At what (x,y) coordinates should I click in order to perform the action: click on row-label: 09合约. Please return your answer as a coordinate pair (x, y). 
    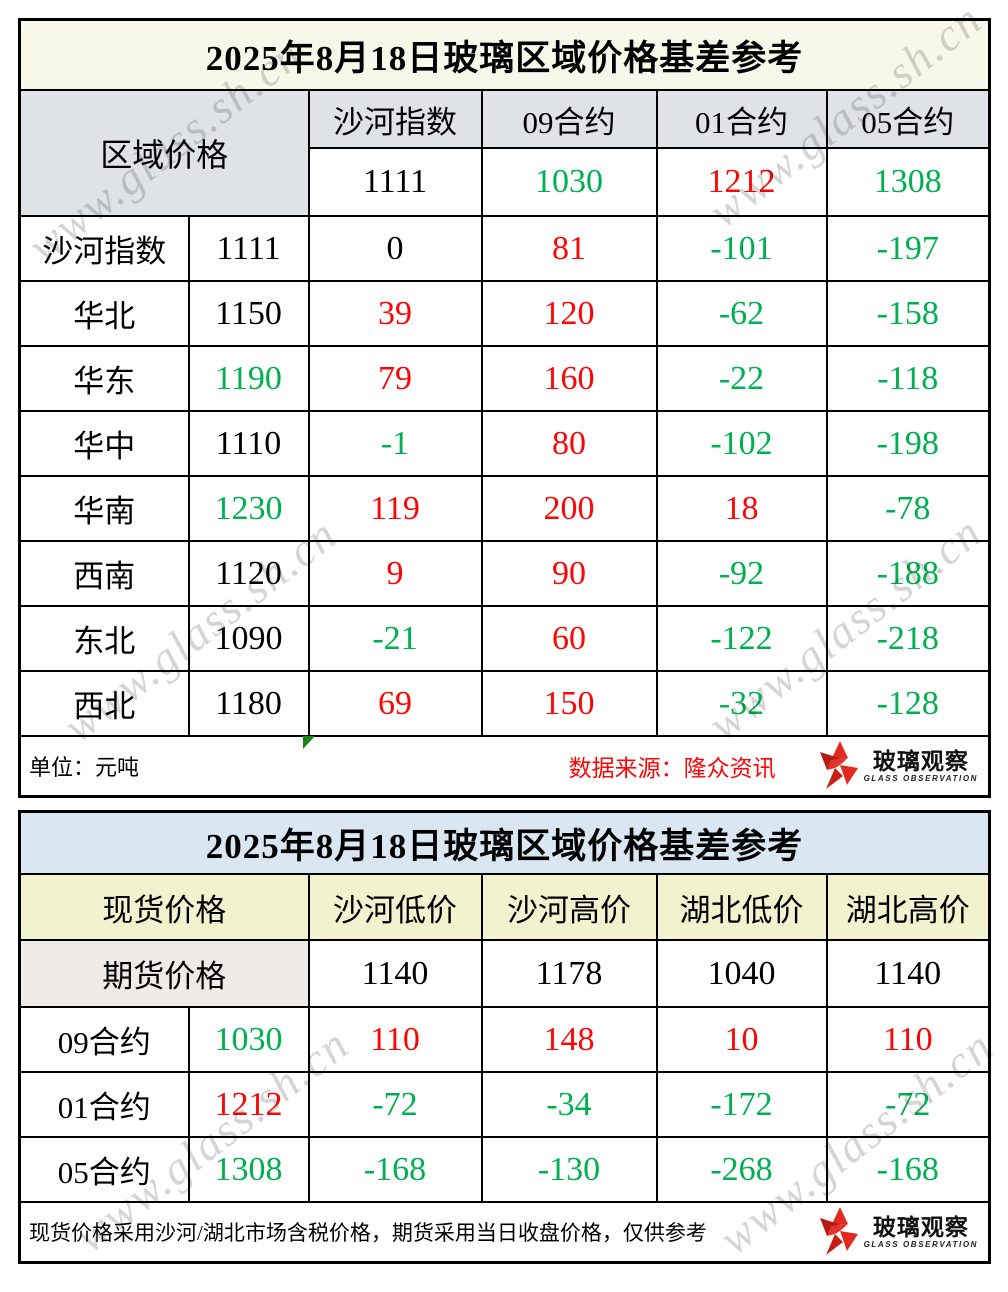
    Looking at the image, I should click on (104, 1039).